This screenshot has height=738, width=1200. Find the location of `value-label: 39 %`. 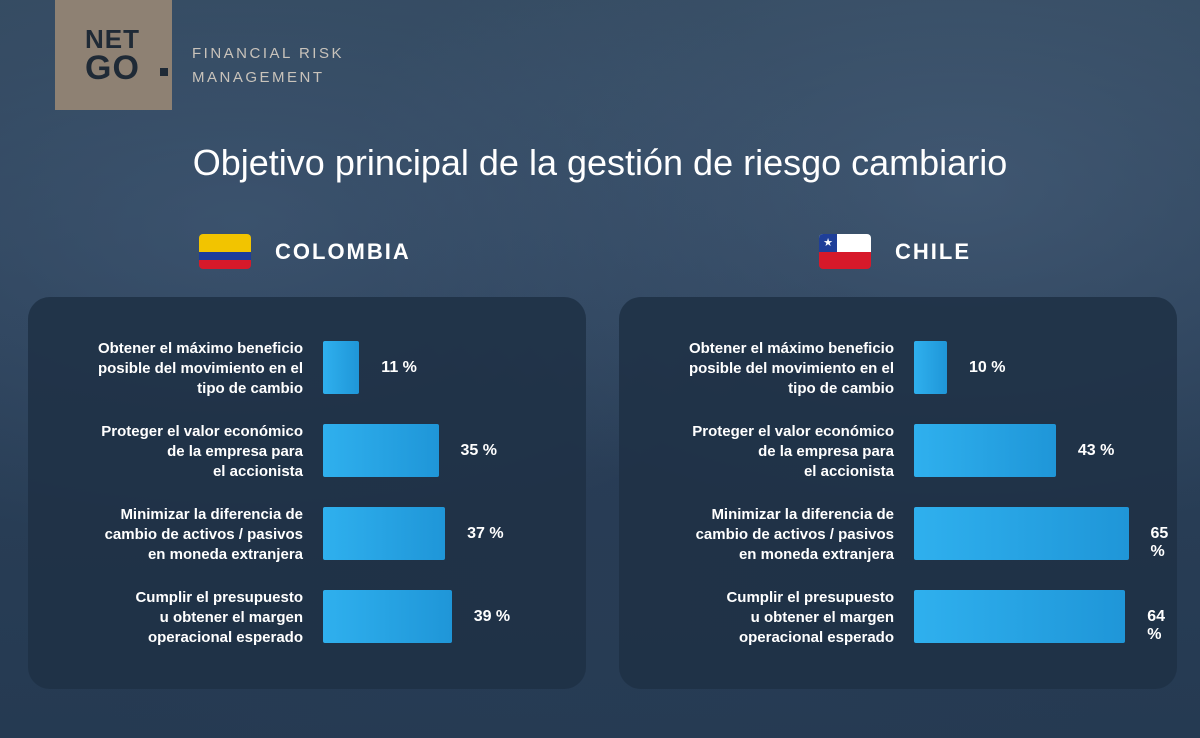

value-label: 39 % is located at coordinates (492, 616).